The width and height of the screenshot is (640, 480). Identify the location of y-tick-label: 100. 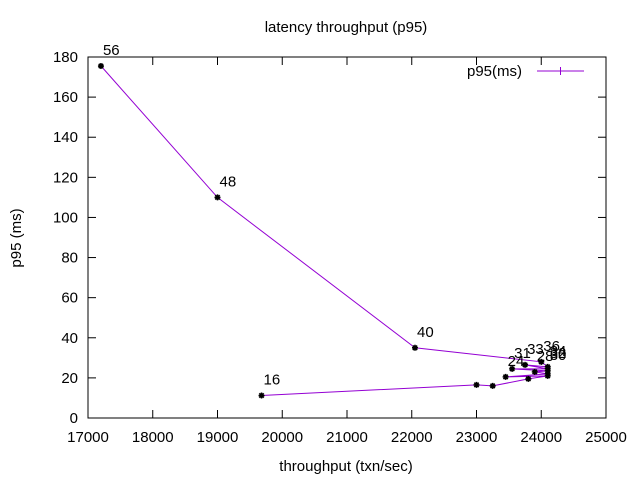
(65, 217).